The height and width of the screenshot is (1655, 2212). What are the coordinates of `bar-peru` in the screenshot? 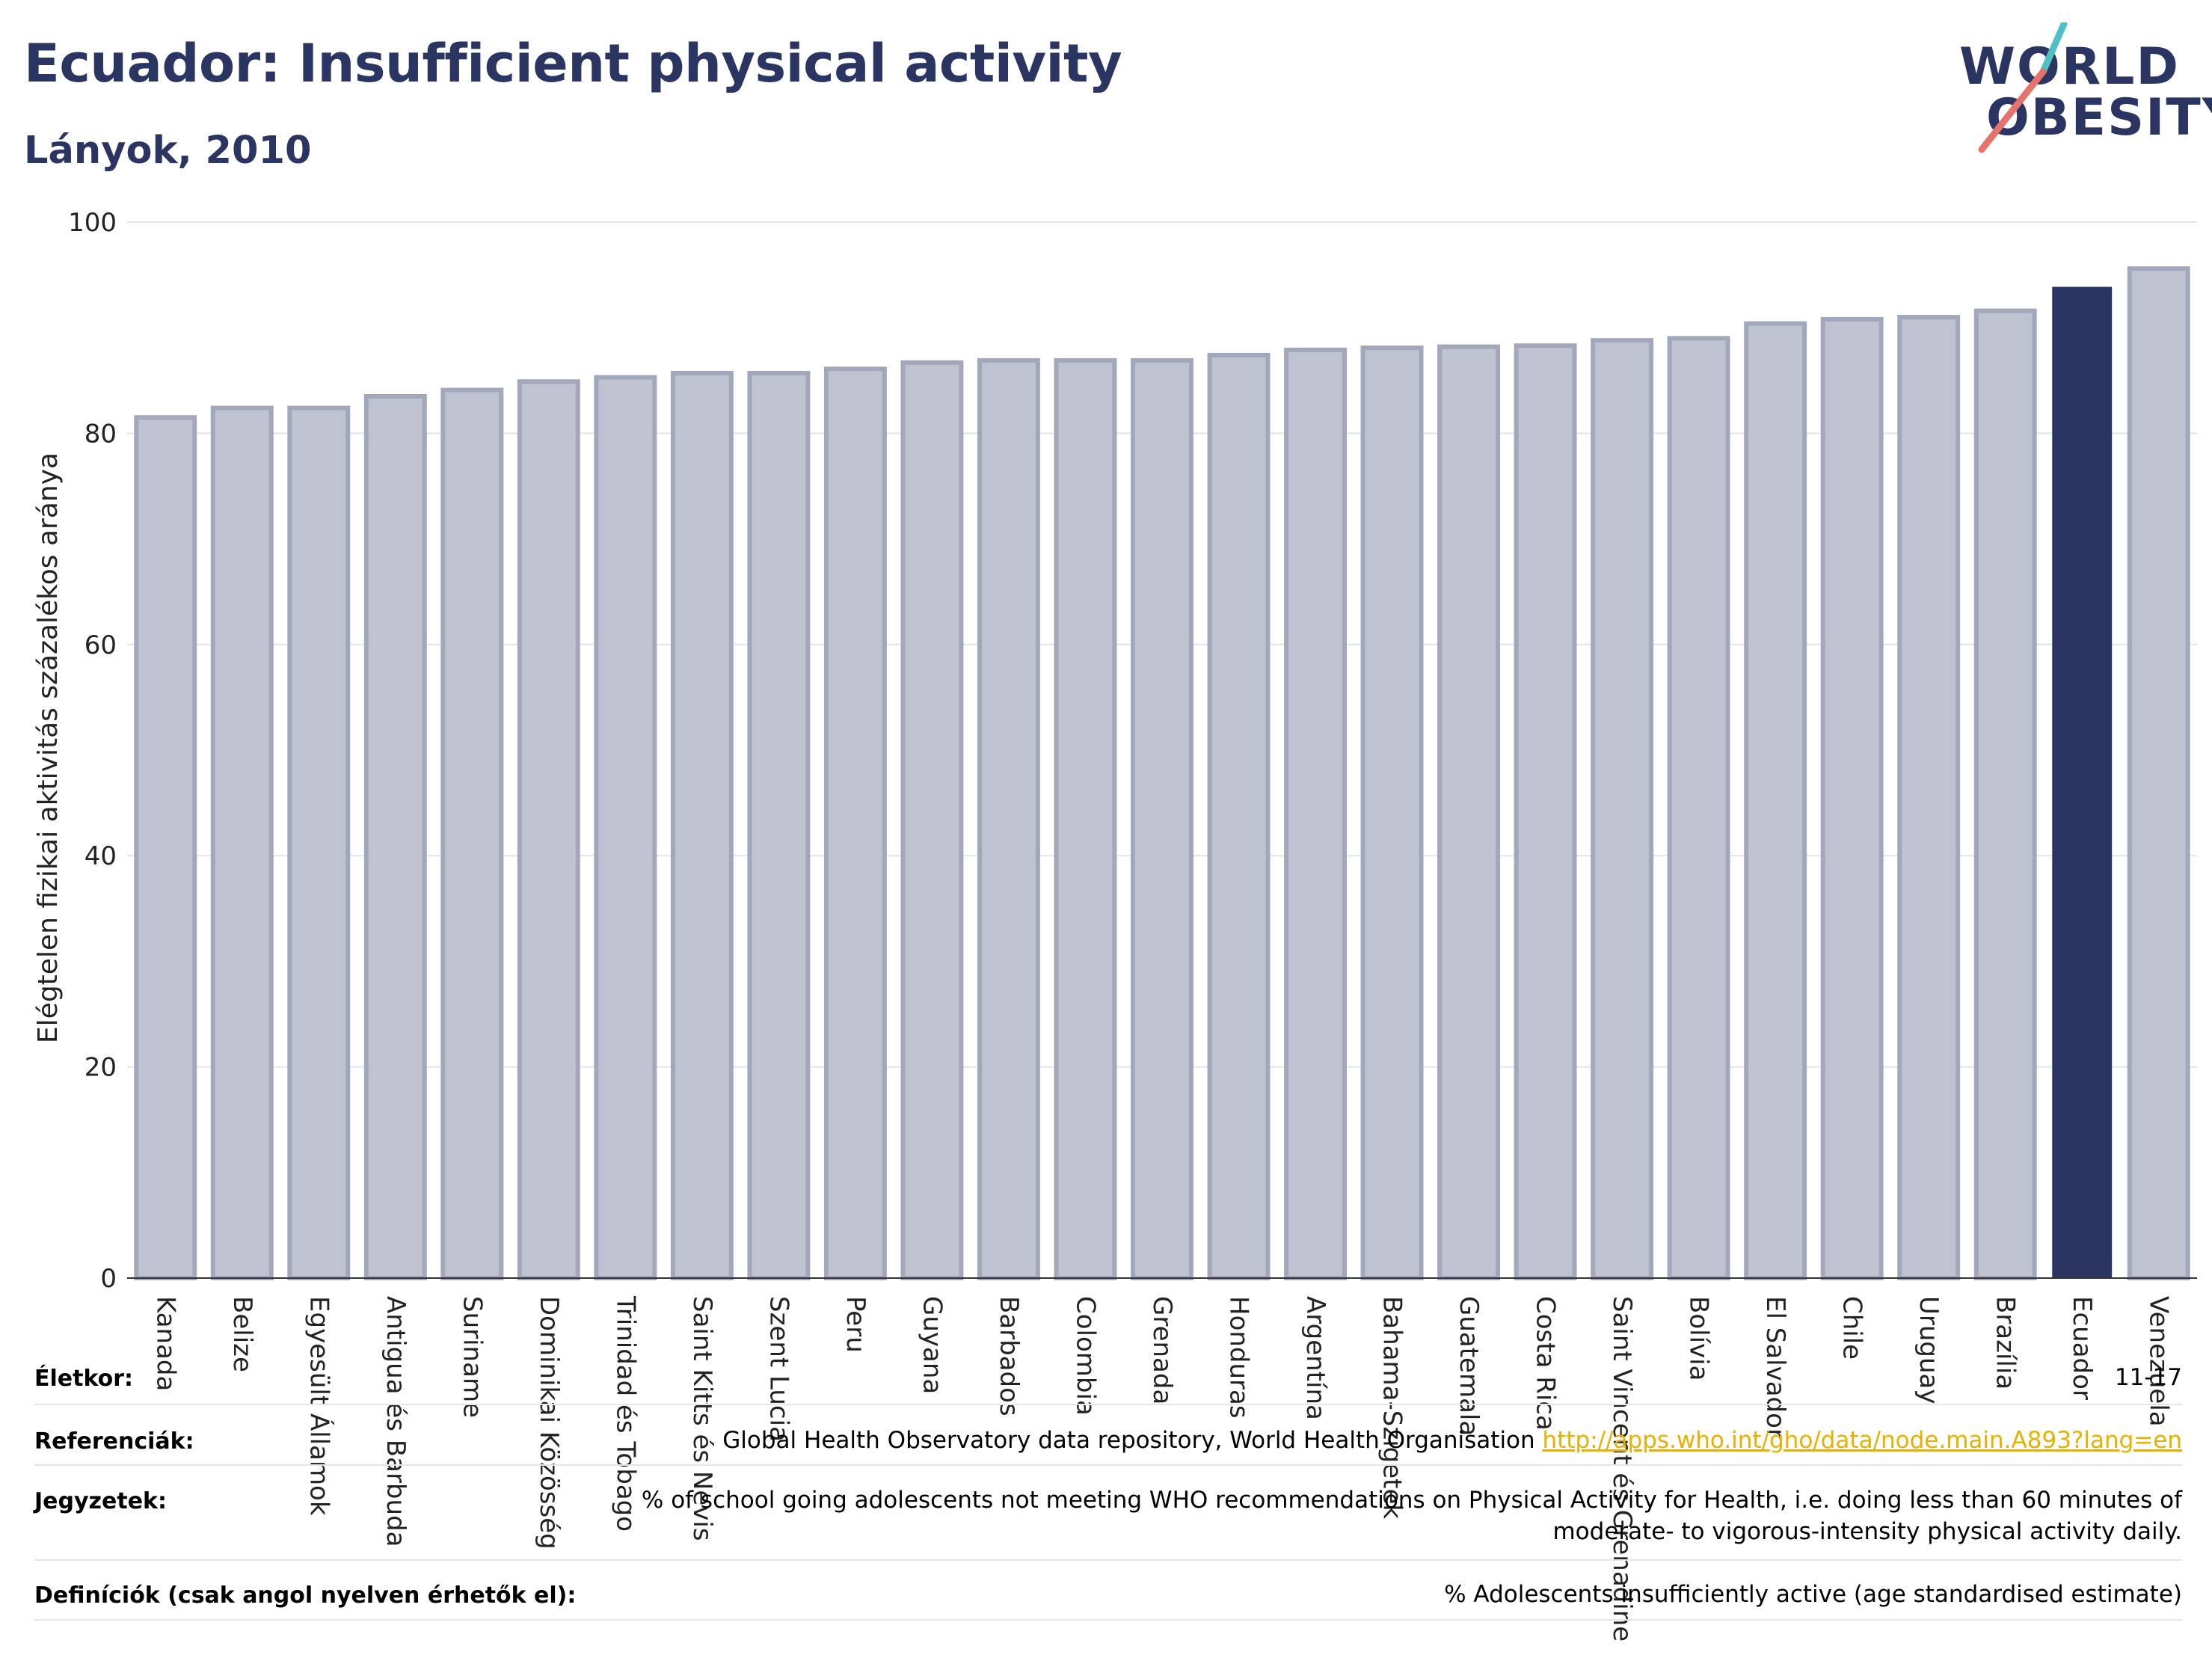 It's located at (855, 823).